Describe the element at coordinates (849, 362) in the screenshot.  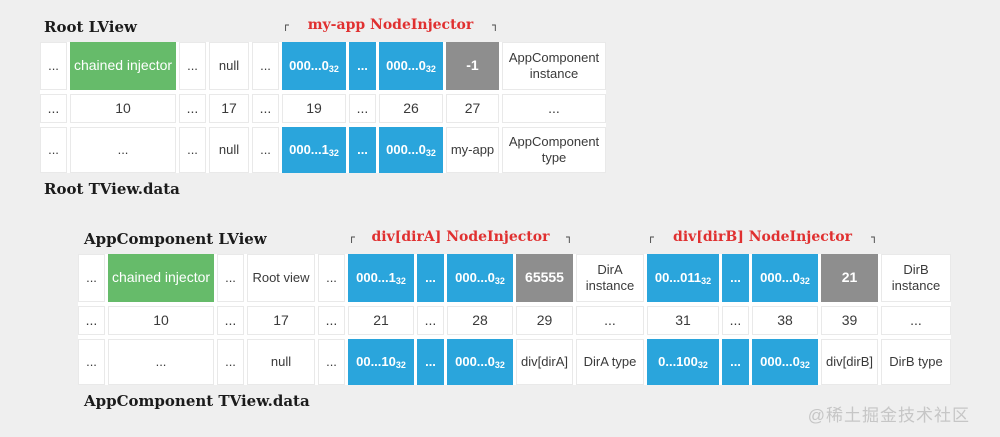
I see `table-cell: div[dirB]` at that location.